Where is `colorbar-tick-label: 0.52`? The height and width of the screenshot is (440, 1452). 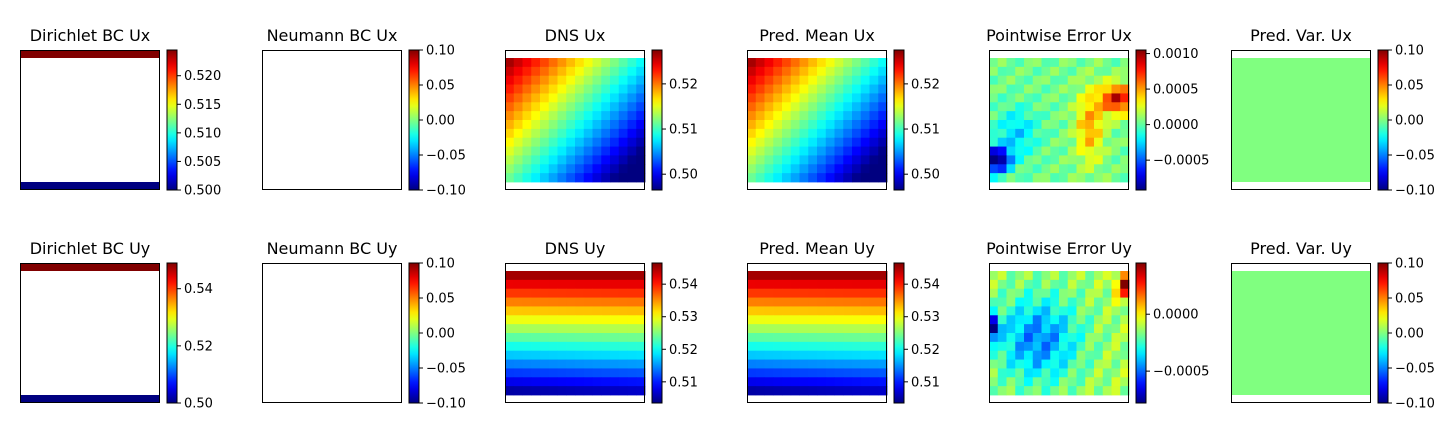 colorbar-tick-label: 0.52 is located at coordinates (925, 84).